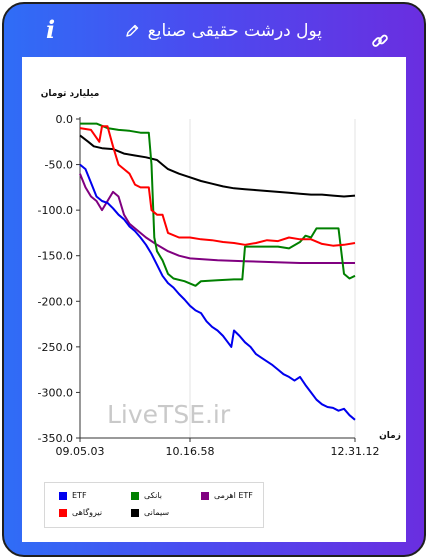 Image resolution: width=428 pixels, height=559 pixels. I want to click on legend-label: ETF, so click(79, 495).